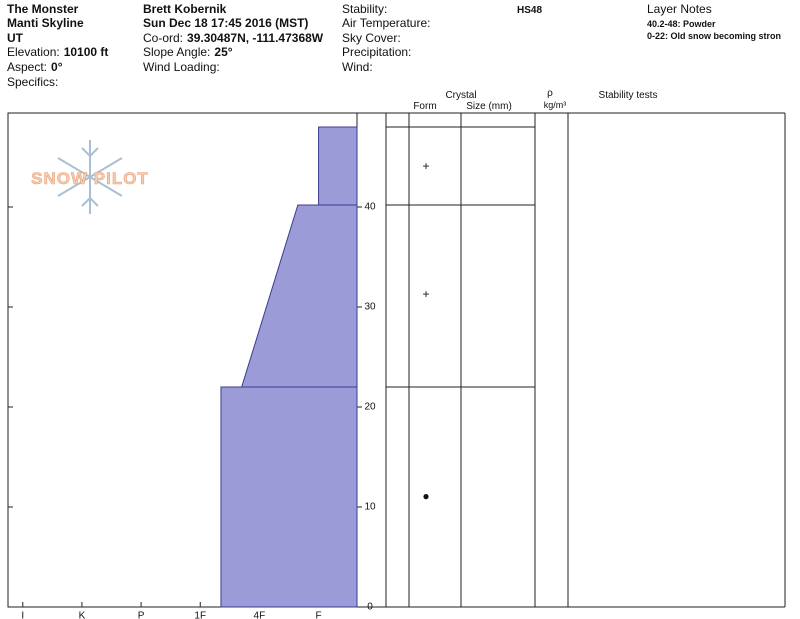 The width and height of the screenshot is (800, 619). I want to click on observer: Brett Kobernik, so click(185, 9).